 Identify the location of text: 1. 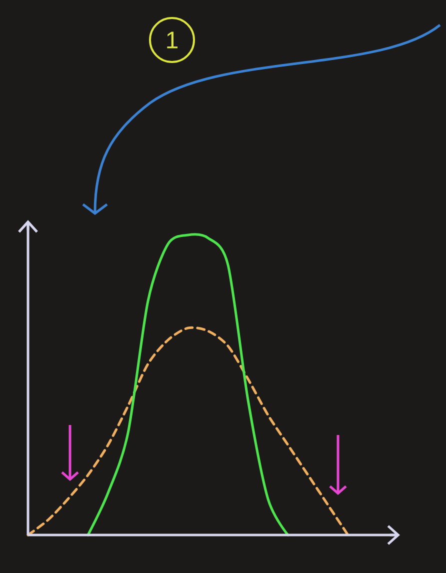
(172, 40).